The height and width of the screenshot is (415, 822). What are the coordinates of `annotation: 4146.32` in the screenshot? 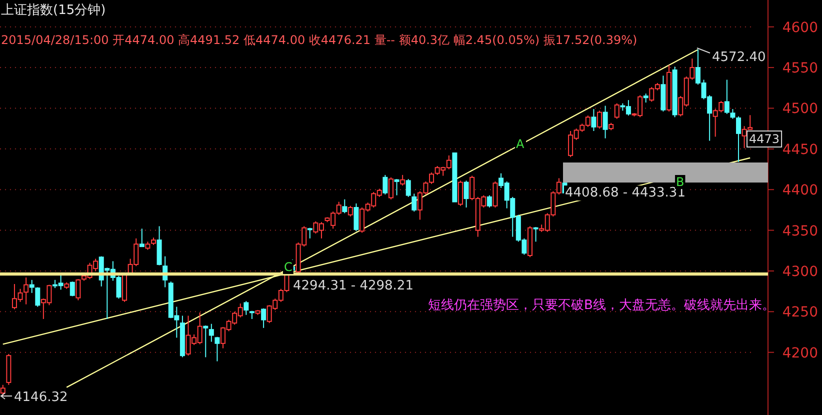 It's located at (41, 397).